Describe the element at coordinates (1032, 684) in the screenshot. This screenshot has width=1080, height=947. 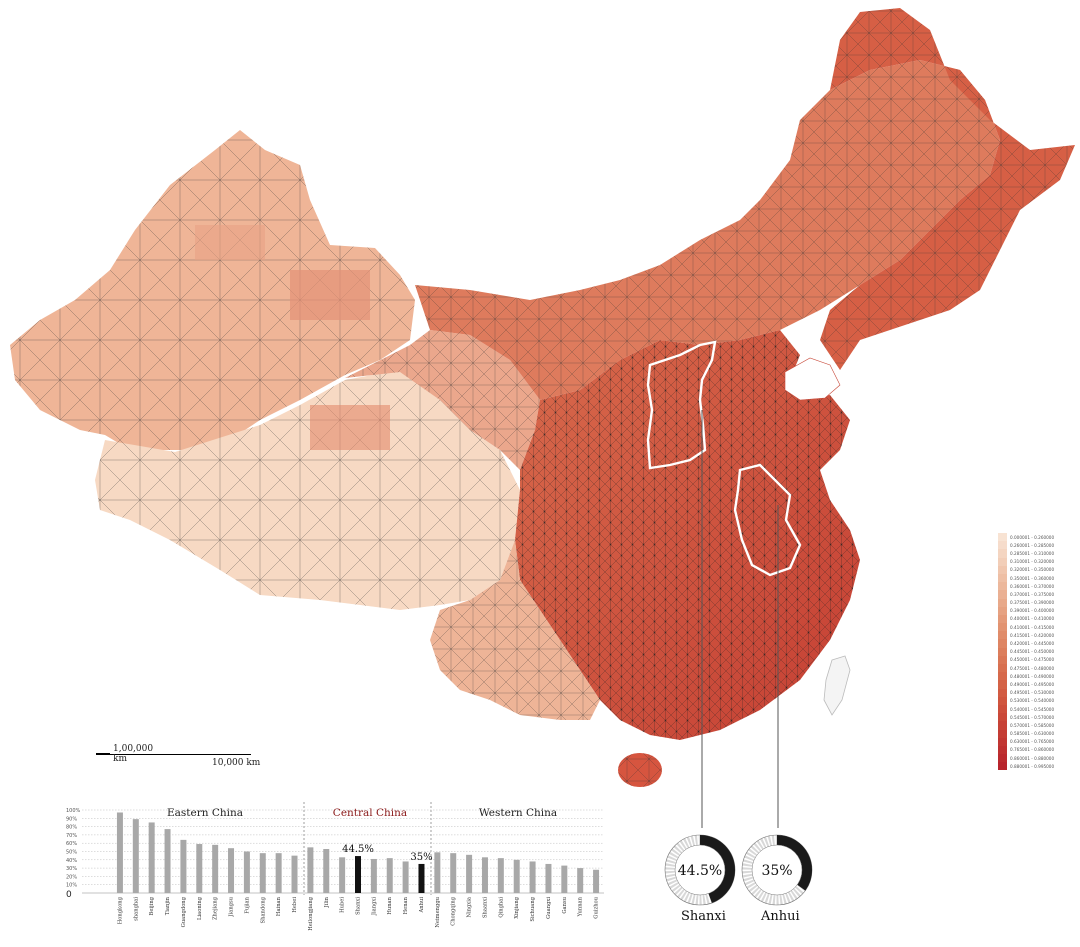
I see `legend-label: 0.490001 - 0.495000` at that location.